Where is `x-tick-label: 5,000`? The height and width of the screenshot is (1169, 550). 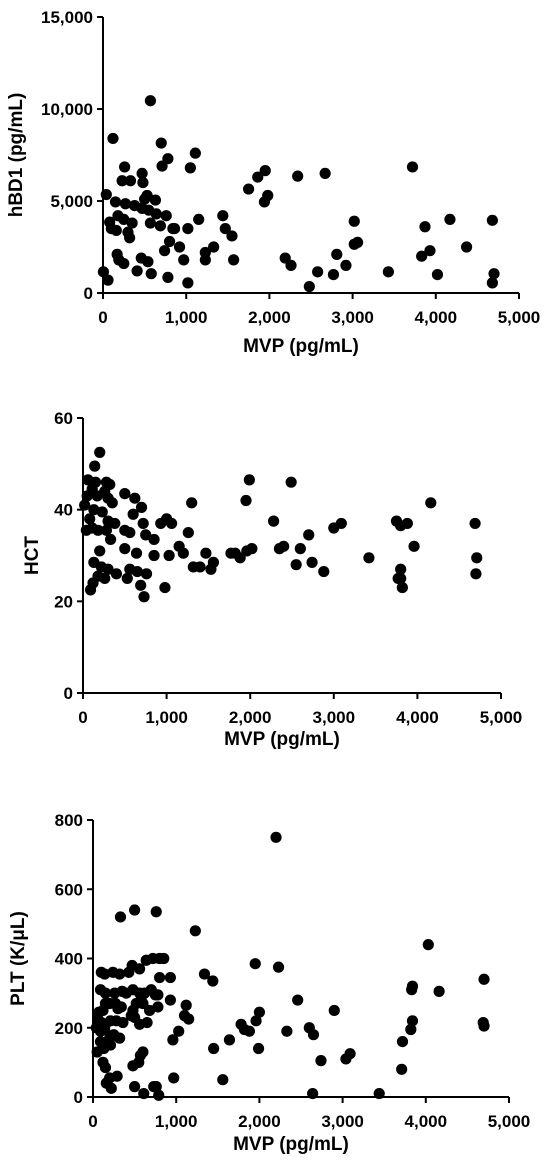 x-tick-label: 5,000 is located at coordinates (509, 1121).